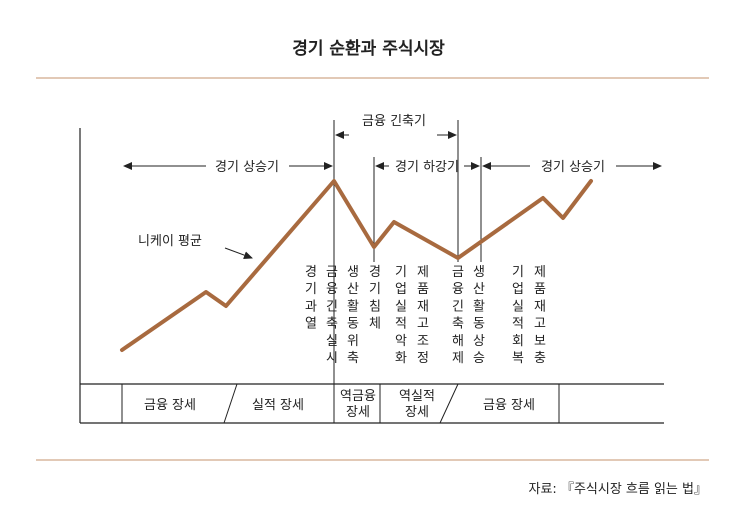 Image resolution: width=737 pixels, height=516 pixels. I want to click on series-label: 니케이 평균, so click(170, 241).